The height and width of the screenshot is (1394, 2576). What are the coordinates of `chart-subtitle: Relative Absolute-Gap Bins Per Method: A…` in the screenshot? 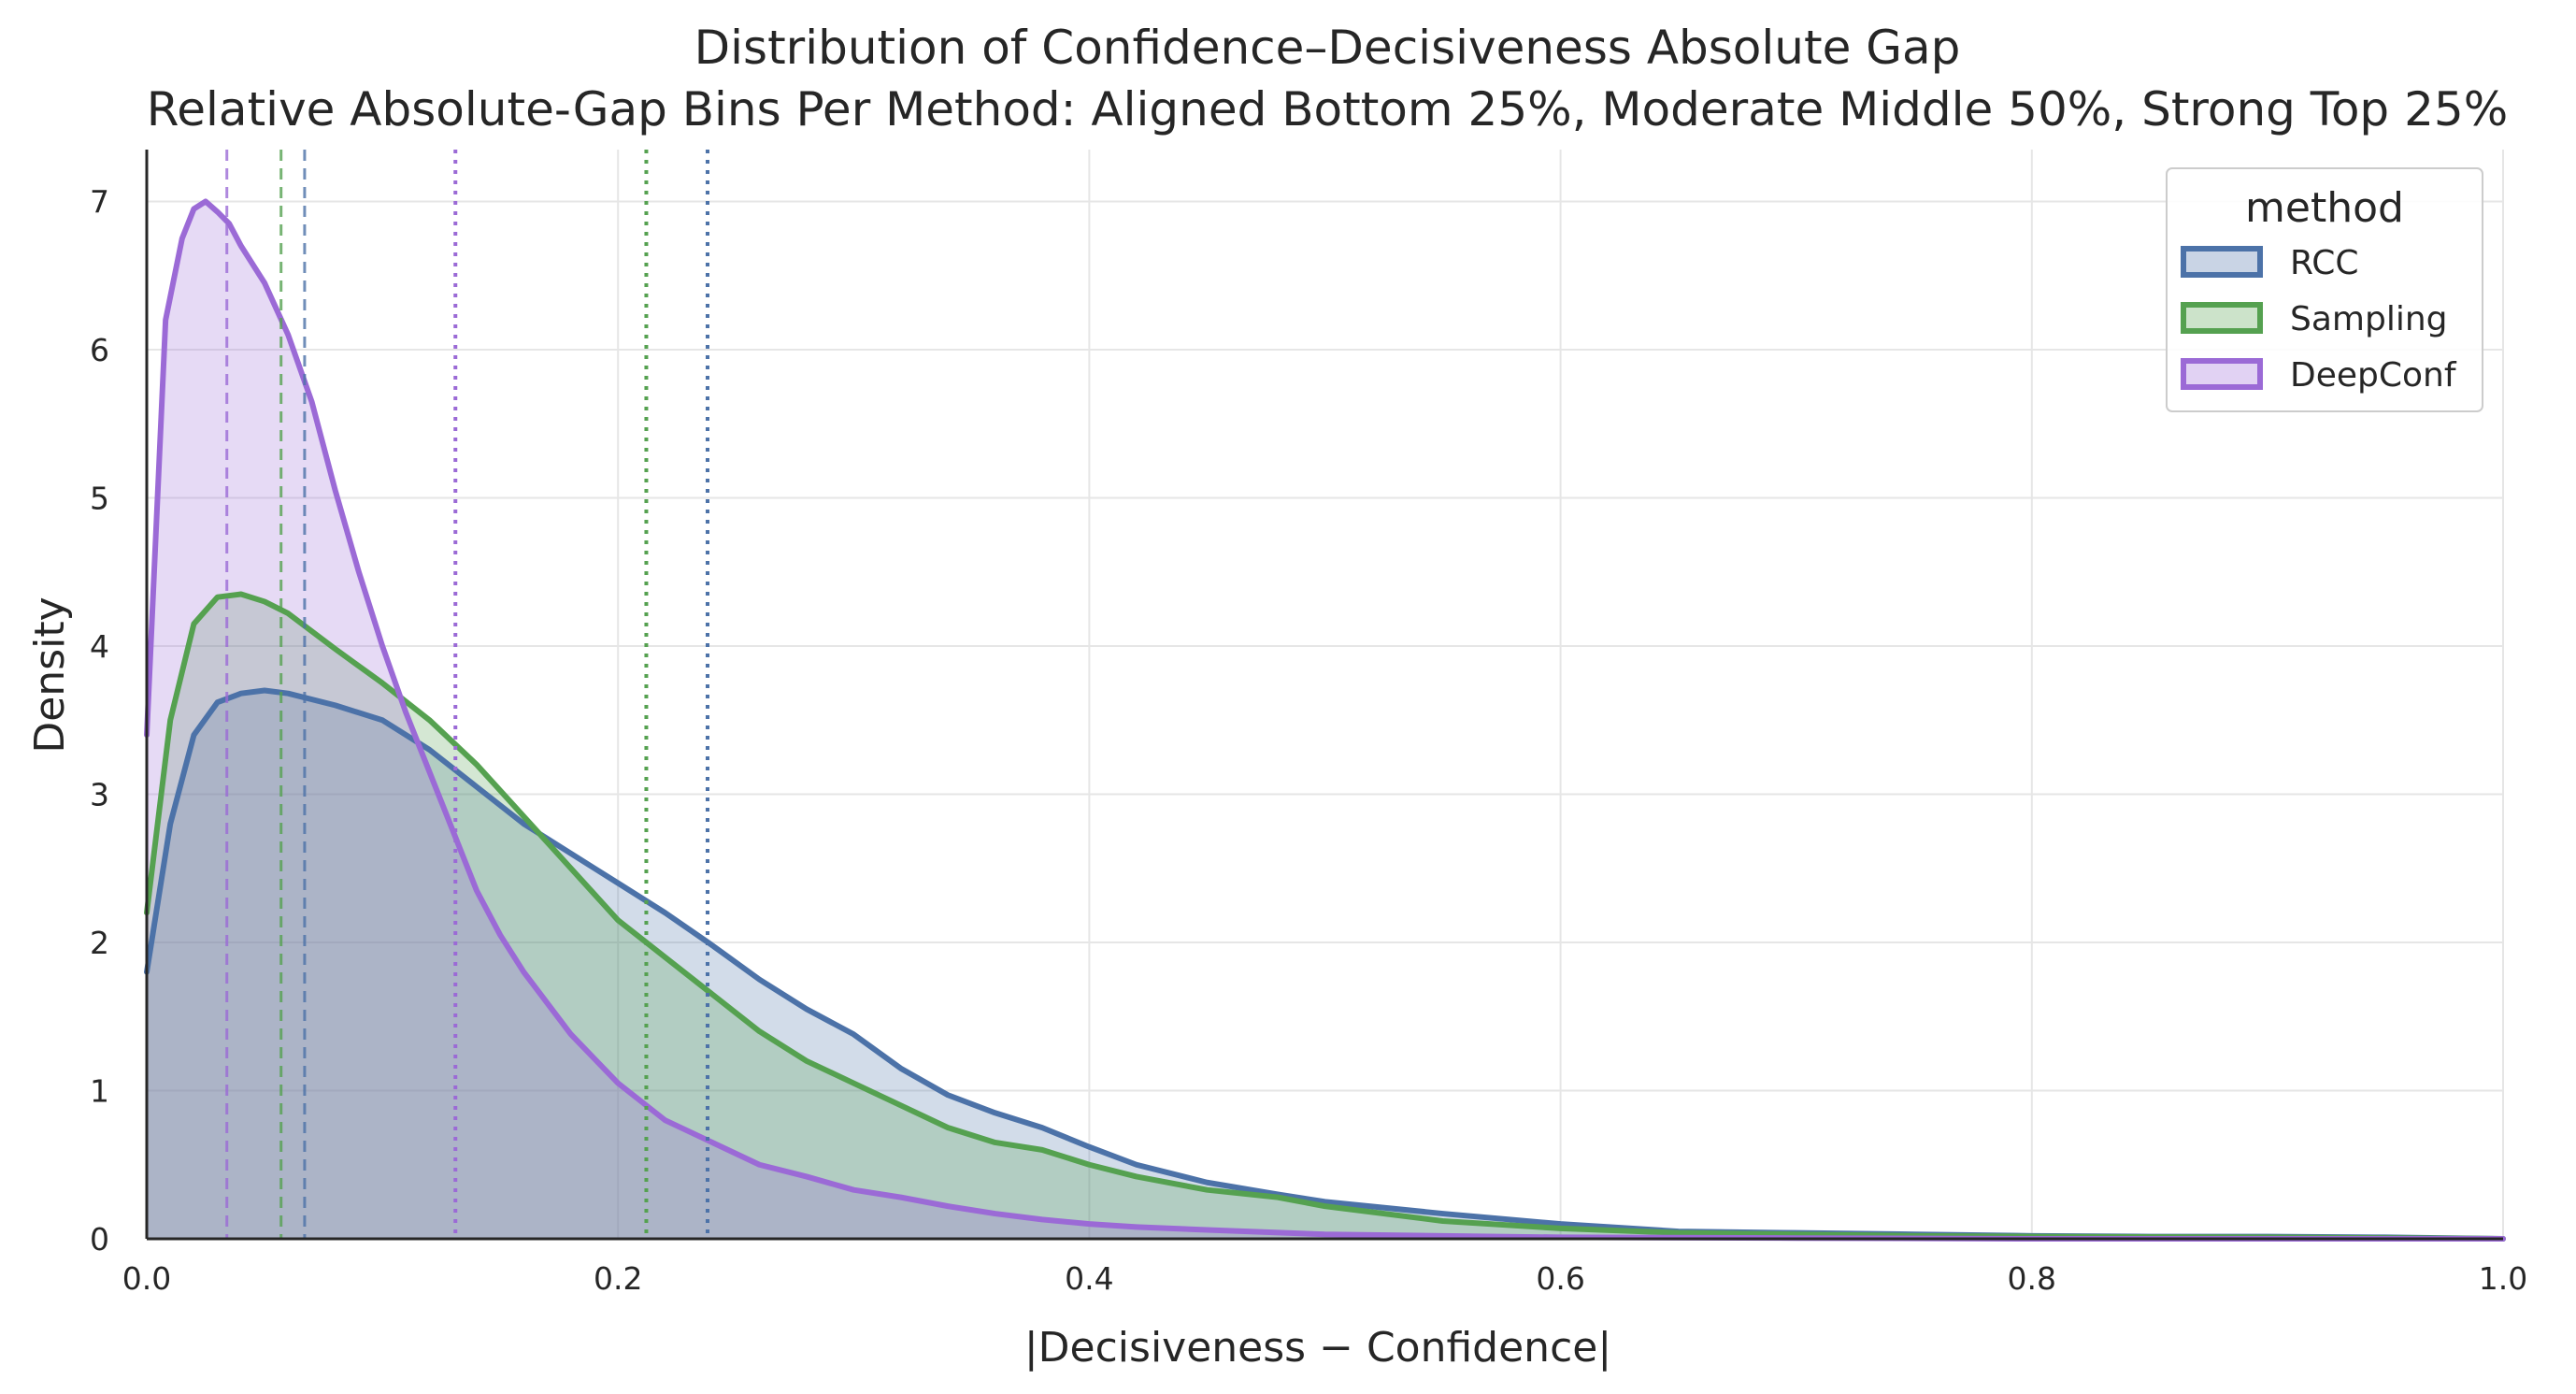 It's located at (1327, 109).